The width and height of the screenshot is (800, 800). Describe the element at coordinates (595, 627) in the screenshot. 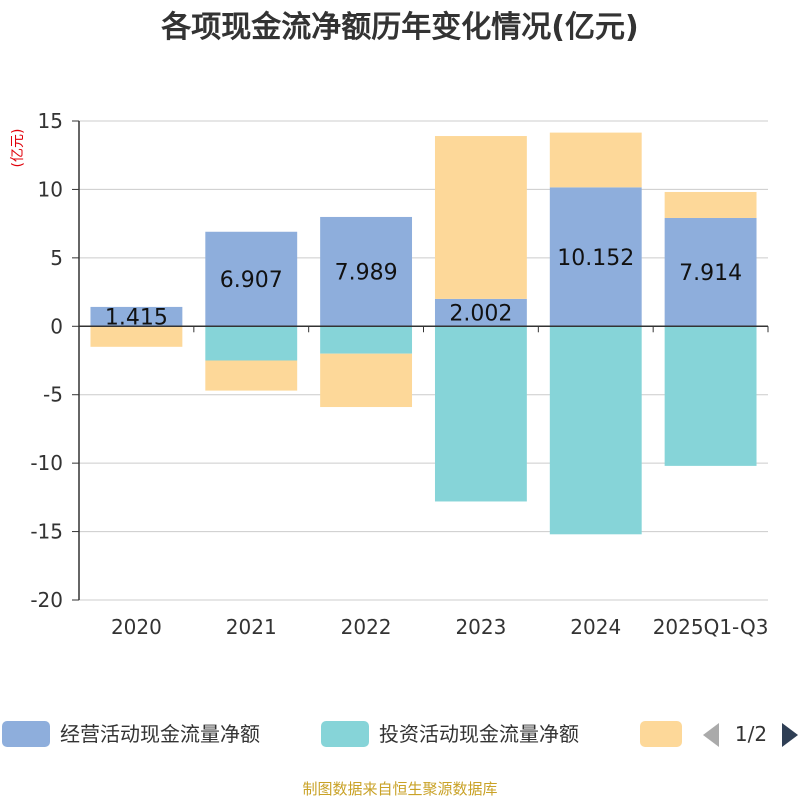

I see `x-tick-label: 2024` at that location.